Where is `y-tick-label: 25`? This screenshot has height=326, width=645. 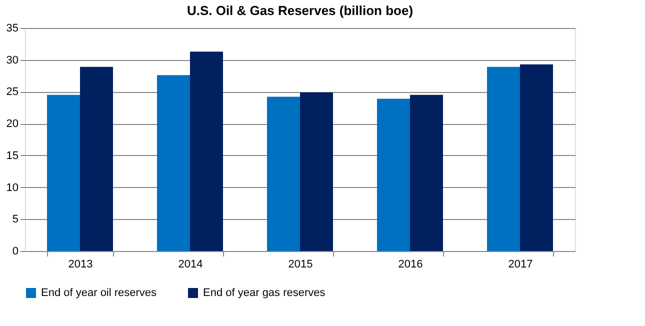
y-tick-label: 25 is located at coordinates (12, 92).